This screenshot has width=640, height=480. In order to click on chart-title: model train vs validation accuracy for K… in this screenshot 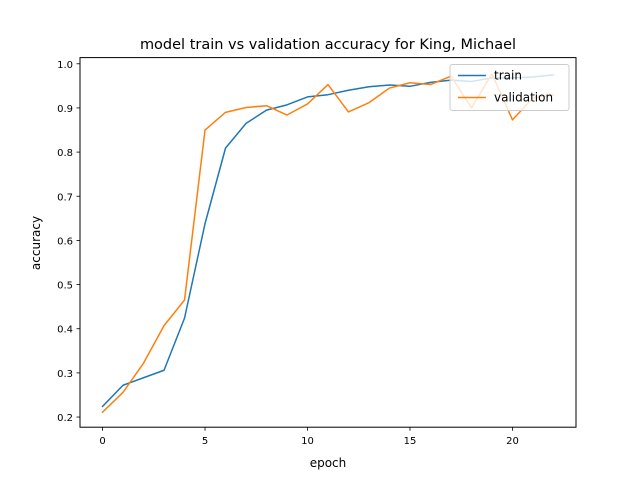, I will do `click(328, 45)`.